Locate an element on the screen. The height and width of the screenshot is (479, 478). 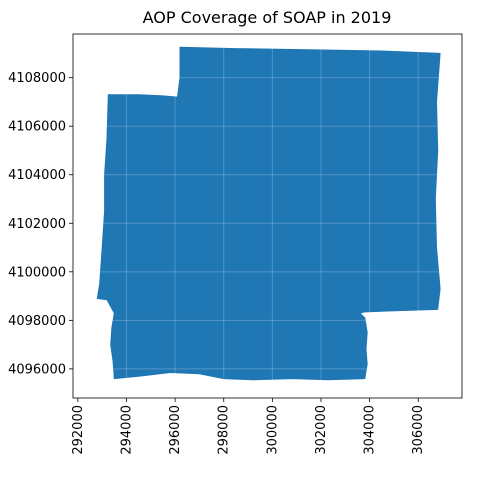
y-tick-label: 4100000 is located at coordinates (37, 272).